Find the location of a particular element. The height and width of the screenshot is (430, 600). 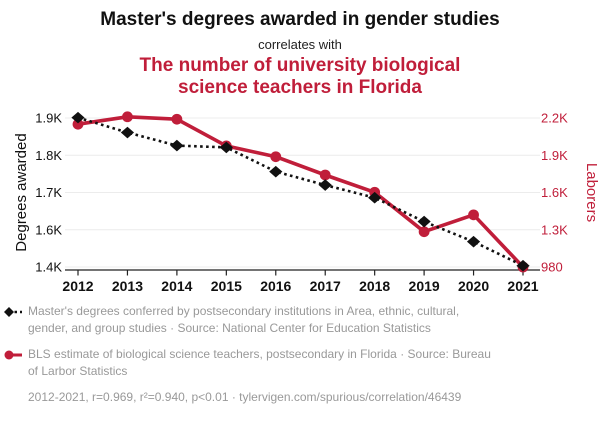

x-axis-label: 2020 is located at coordinates (473, 286).